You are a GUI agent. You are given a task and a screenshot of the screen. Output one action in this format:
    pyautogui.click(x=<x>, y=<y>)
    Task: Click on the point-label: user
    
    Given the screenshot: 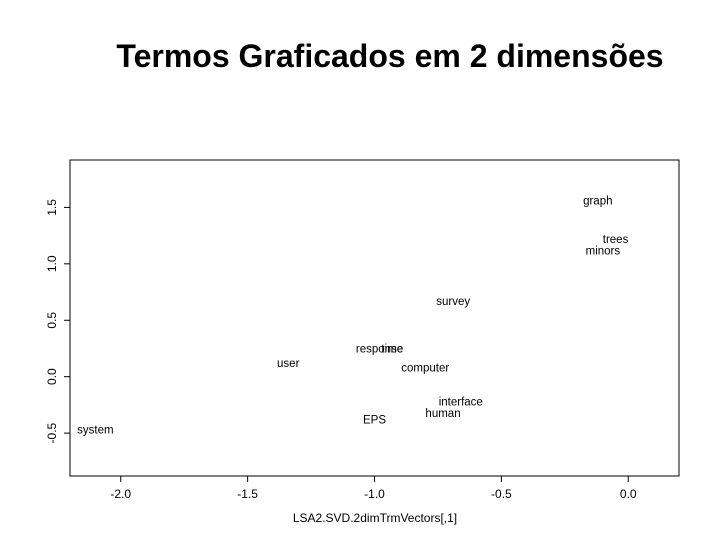 What is the action you would take?
    pyautogui.click(x=288, y=364)
    